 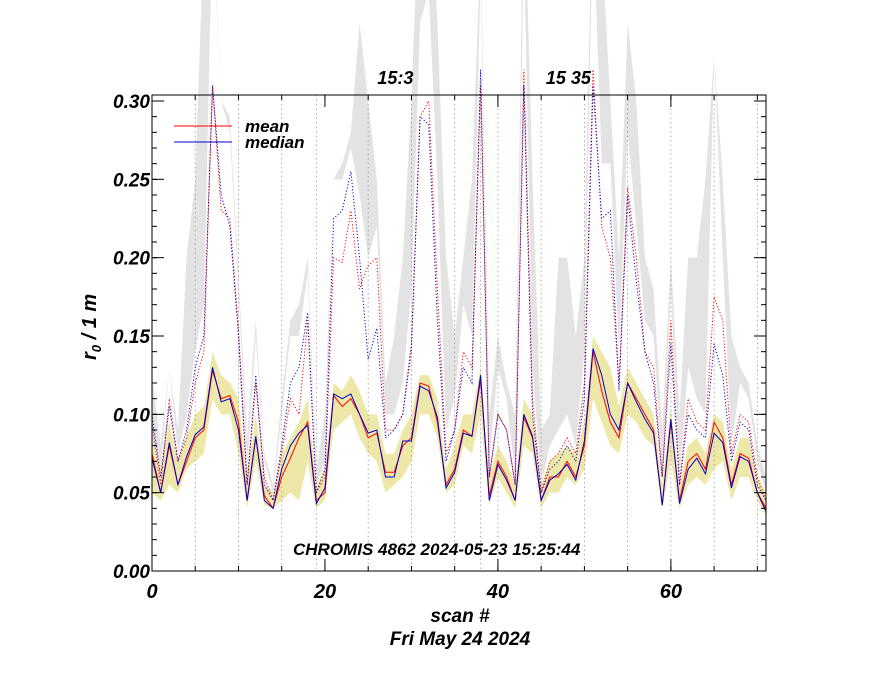 What do you see at coordinates (131, 180) in the screenshot?
I see `y-tick-label: 0.25` at bounding box center [131, 180].